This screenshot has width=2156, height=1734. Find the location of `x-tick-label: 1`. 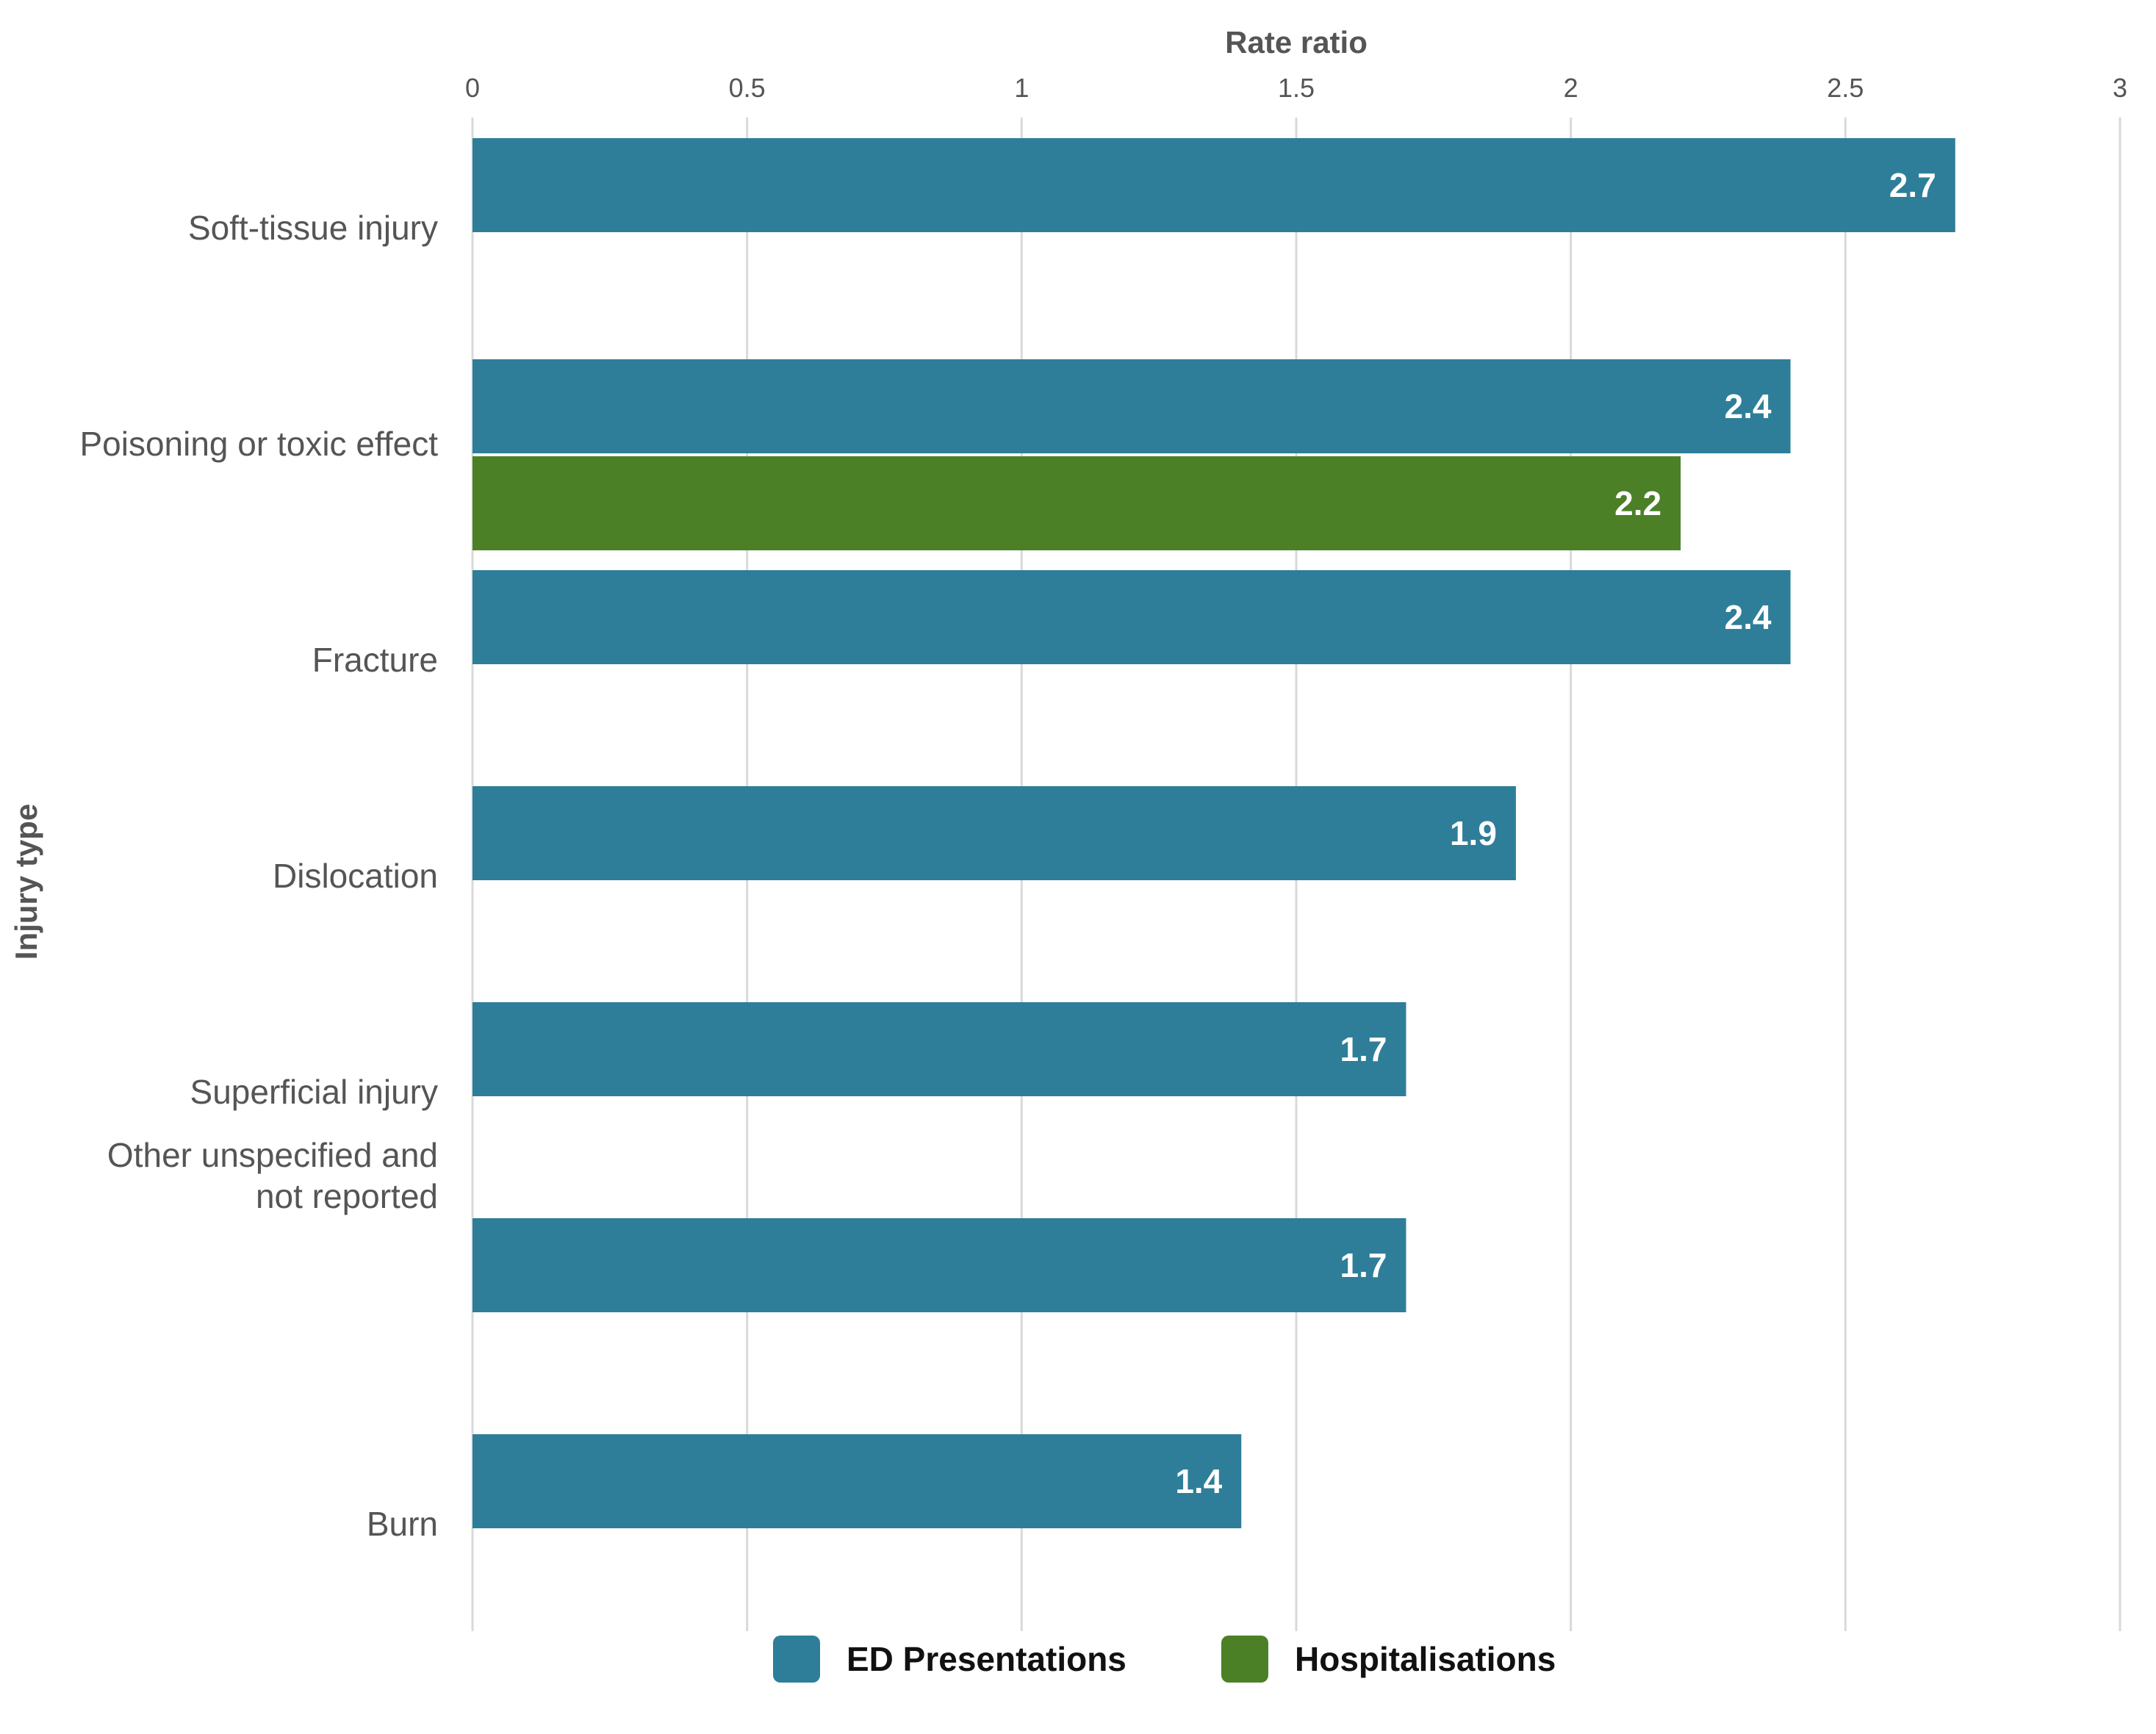

x-tick-label: 1 is located at coordinates (1021, 88).